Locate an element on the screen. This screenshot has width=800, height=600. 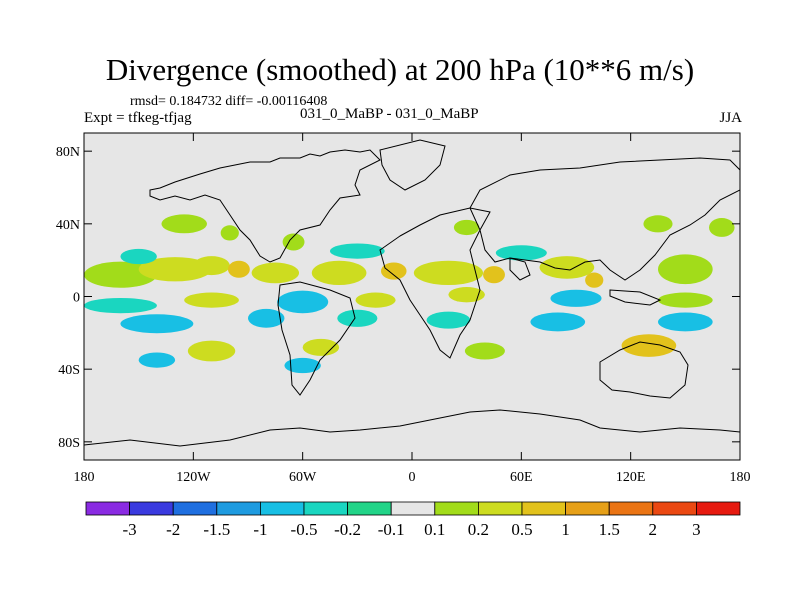
colorbar-label: 0.1 is located at coordinates (434, 529).